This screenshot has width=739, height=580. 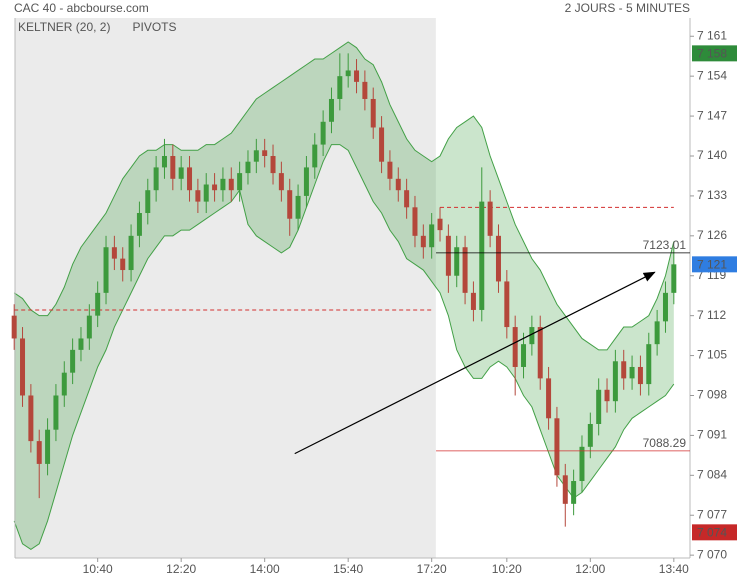 I want to click on y-tick-label: 7 147, so click(x=712, y=115).